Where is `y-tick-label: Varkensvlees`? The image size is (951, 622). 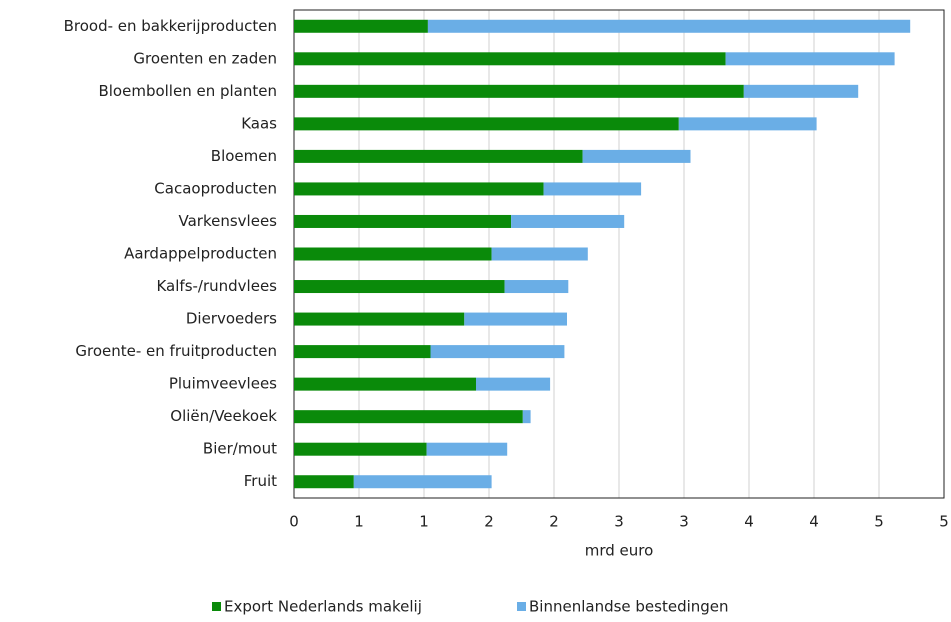 y-tick-label: Varkensvlees is located at coordinates (228, 221).